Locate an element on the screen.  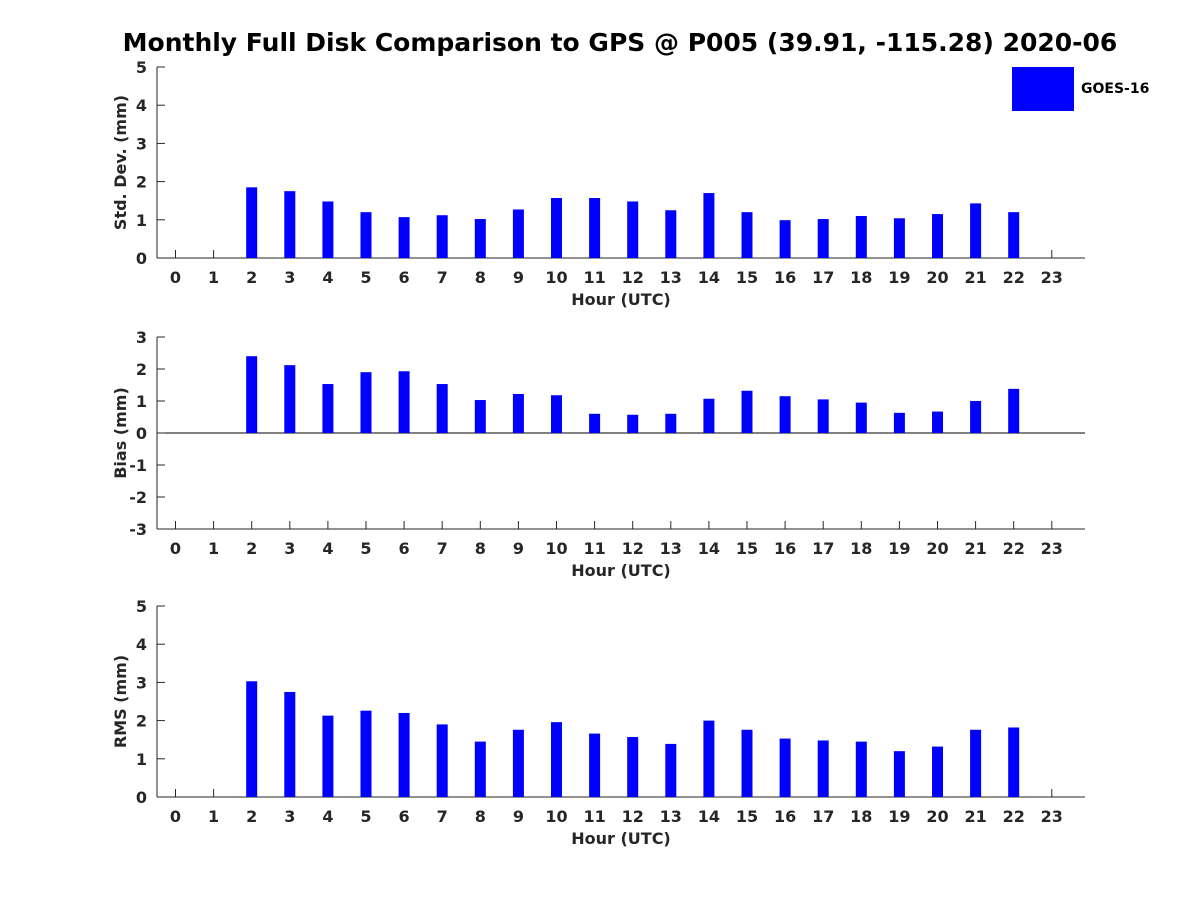
y-tick-label: -1 is located at coordinates (138, 465).